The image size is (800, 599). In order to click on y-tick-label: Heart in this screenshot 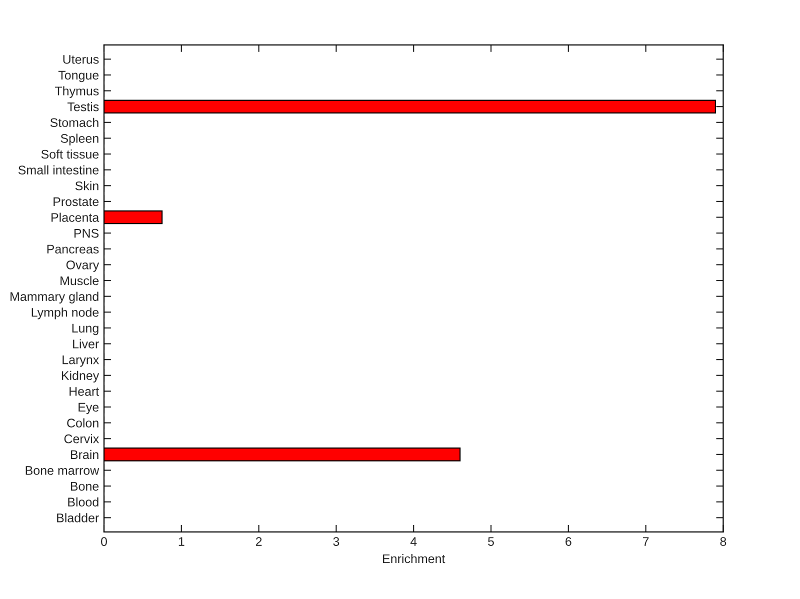, I will do `click(85, 391)`.